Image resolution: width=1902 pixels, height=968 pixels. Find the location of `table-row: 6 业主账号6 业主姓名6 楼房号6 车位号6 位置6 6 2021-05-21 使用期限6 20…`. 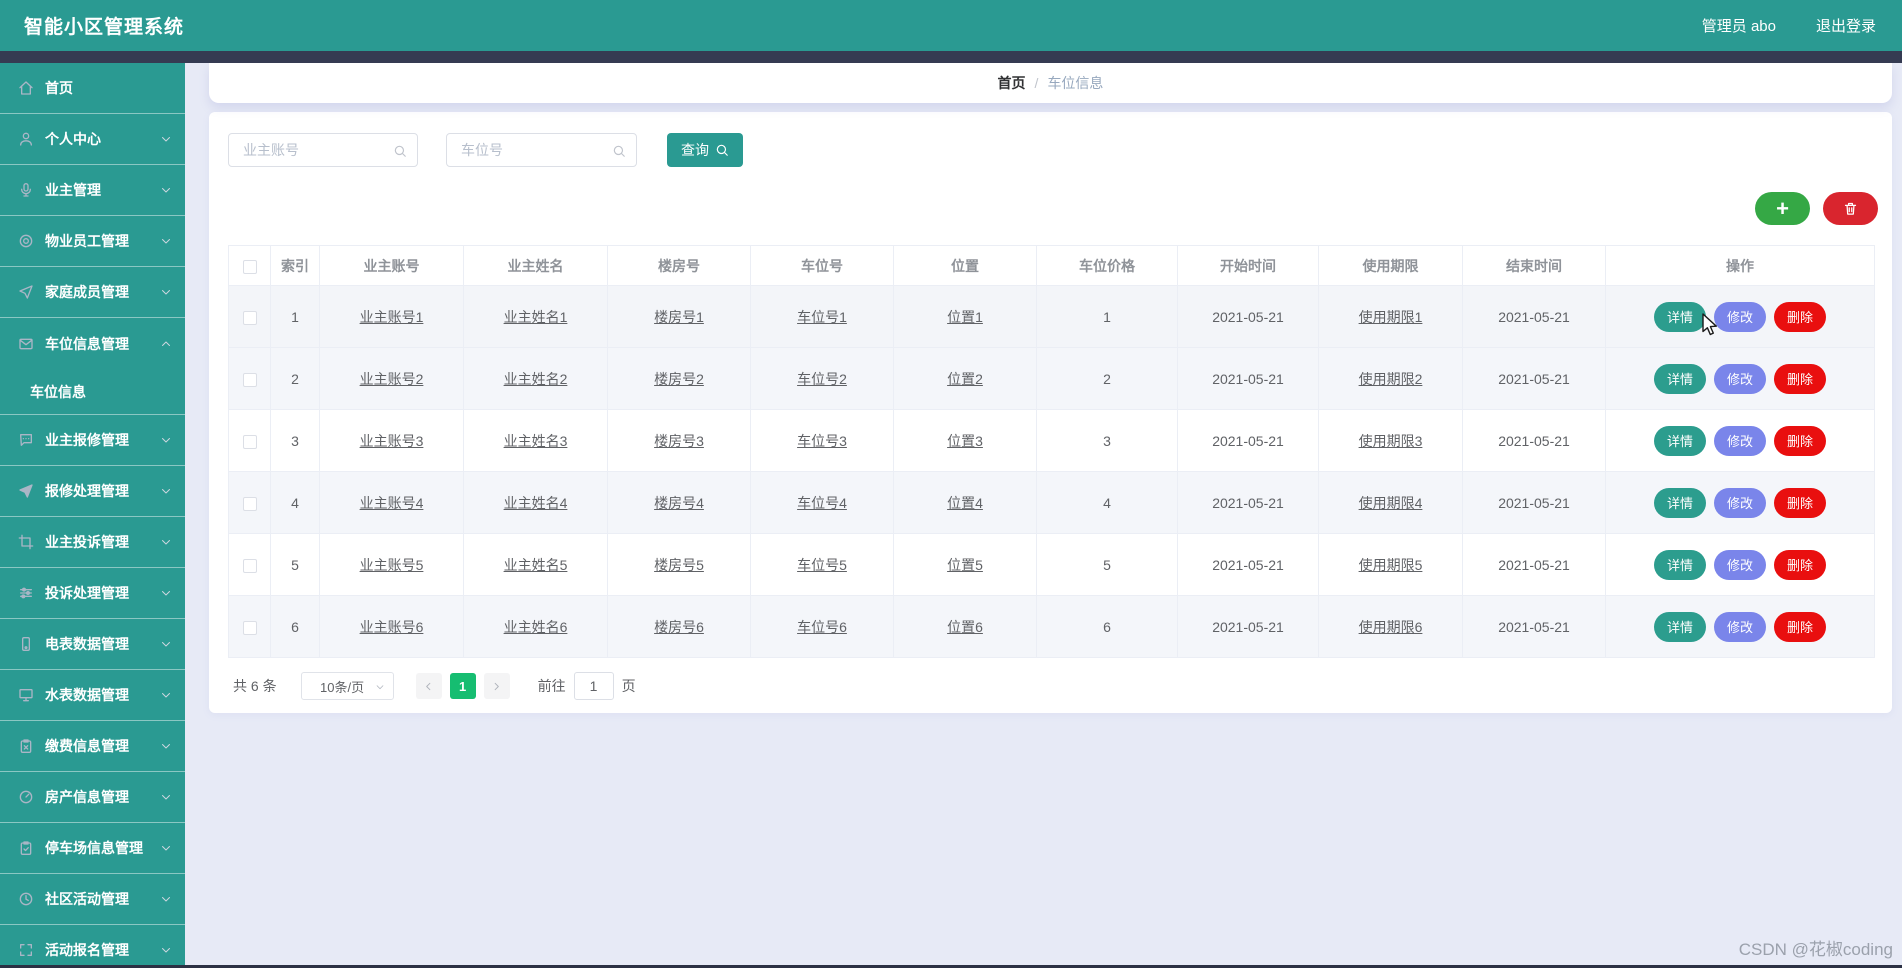

table-row: 6 业主账号6 业主姓名6 楼房号6 车位号6 位置6 6 2021-05-21 使用期限6 20… is located at coordinates (1051, 626).